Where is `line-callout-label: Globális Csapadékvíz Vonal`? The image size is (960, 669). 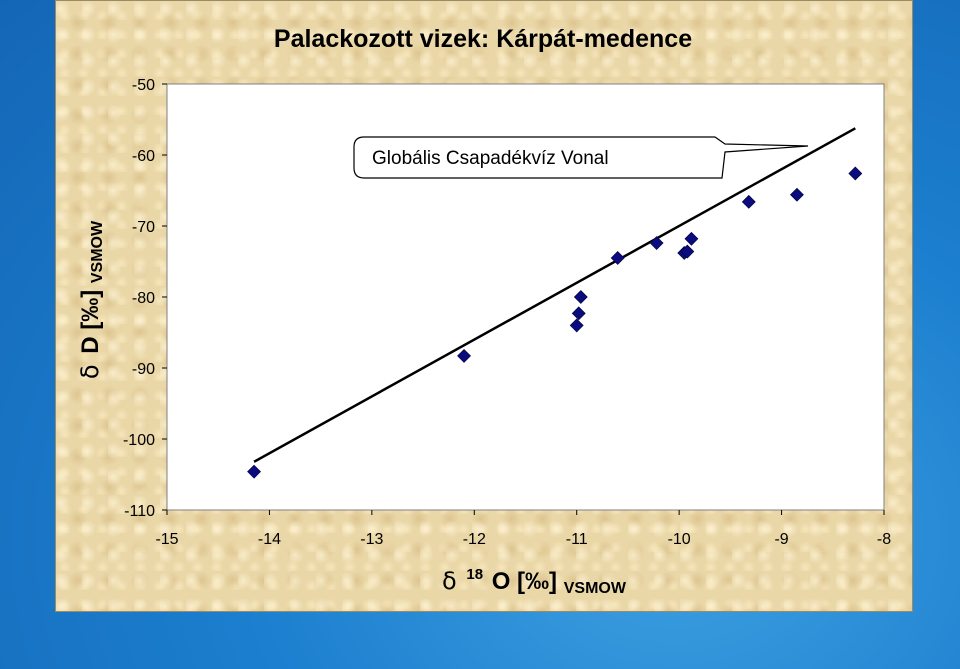 line-callout-label: Globális Csapadékvíz Vonal is located at coordinates (490, 158).